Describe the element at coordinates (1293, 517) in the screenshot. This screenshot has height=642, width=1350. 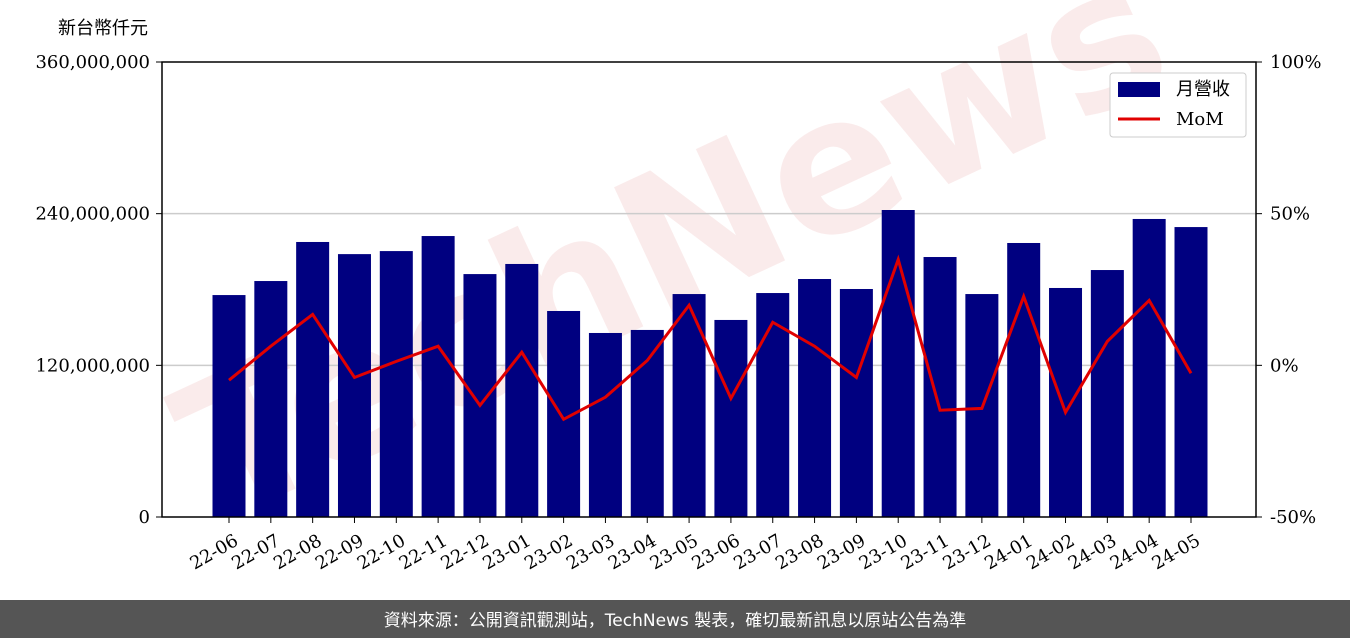
I see `y2-tick-label: -50%` at that location.